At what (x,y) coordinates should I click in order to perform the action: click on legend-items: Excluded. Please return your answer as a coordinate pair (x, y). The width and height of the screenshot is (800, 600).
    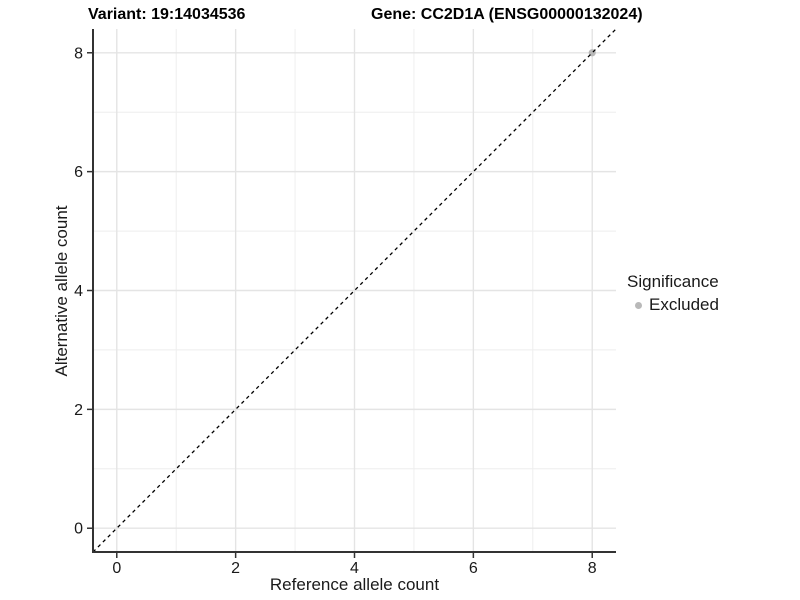
    Looking at the image, I should click on (673, 305).